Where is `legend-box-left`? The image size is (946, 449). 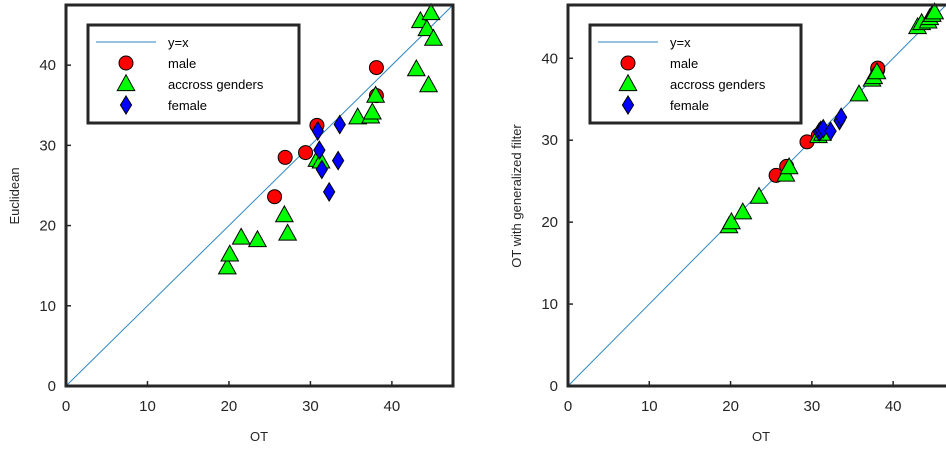 legend-box-left is located at coordinates (193, 74).